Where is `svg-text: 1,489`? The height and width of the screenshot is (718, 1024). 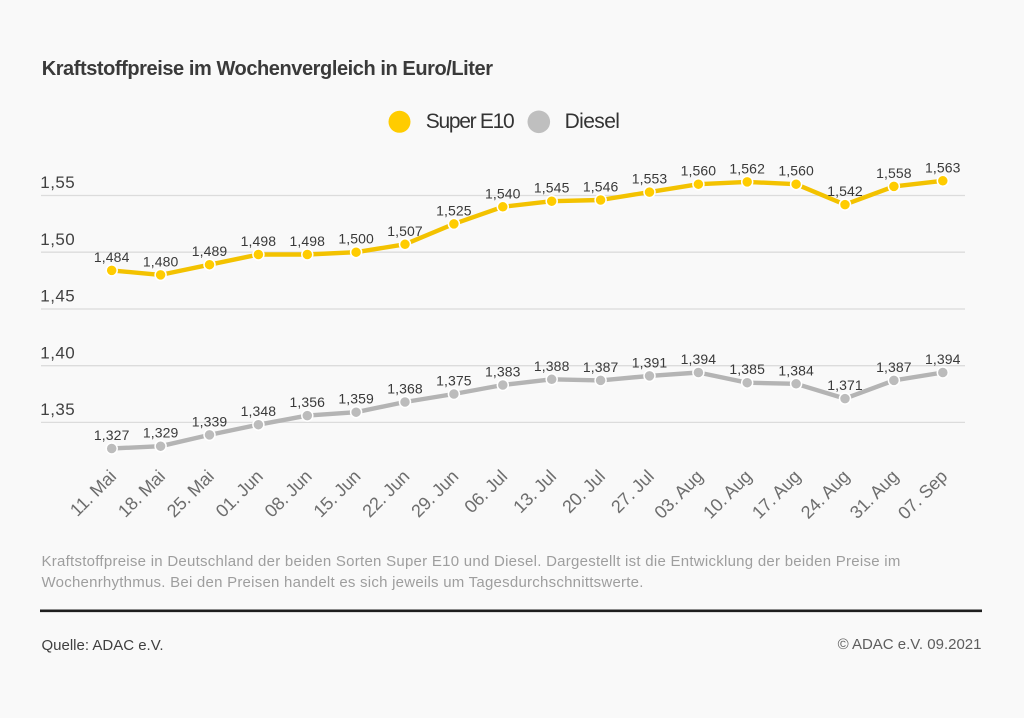 svg-text: 1,489 is located at coordinates (210, 251).